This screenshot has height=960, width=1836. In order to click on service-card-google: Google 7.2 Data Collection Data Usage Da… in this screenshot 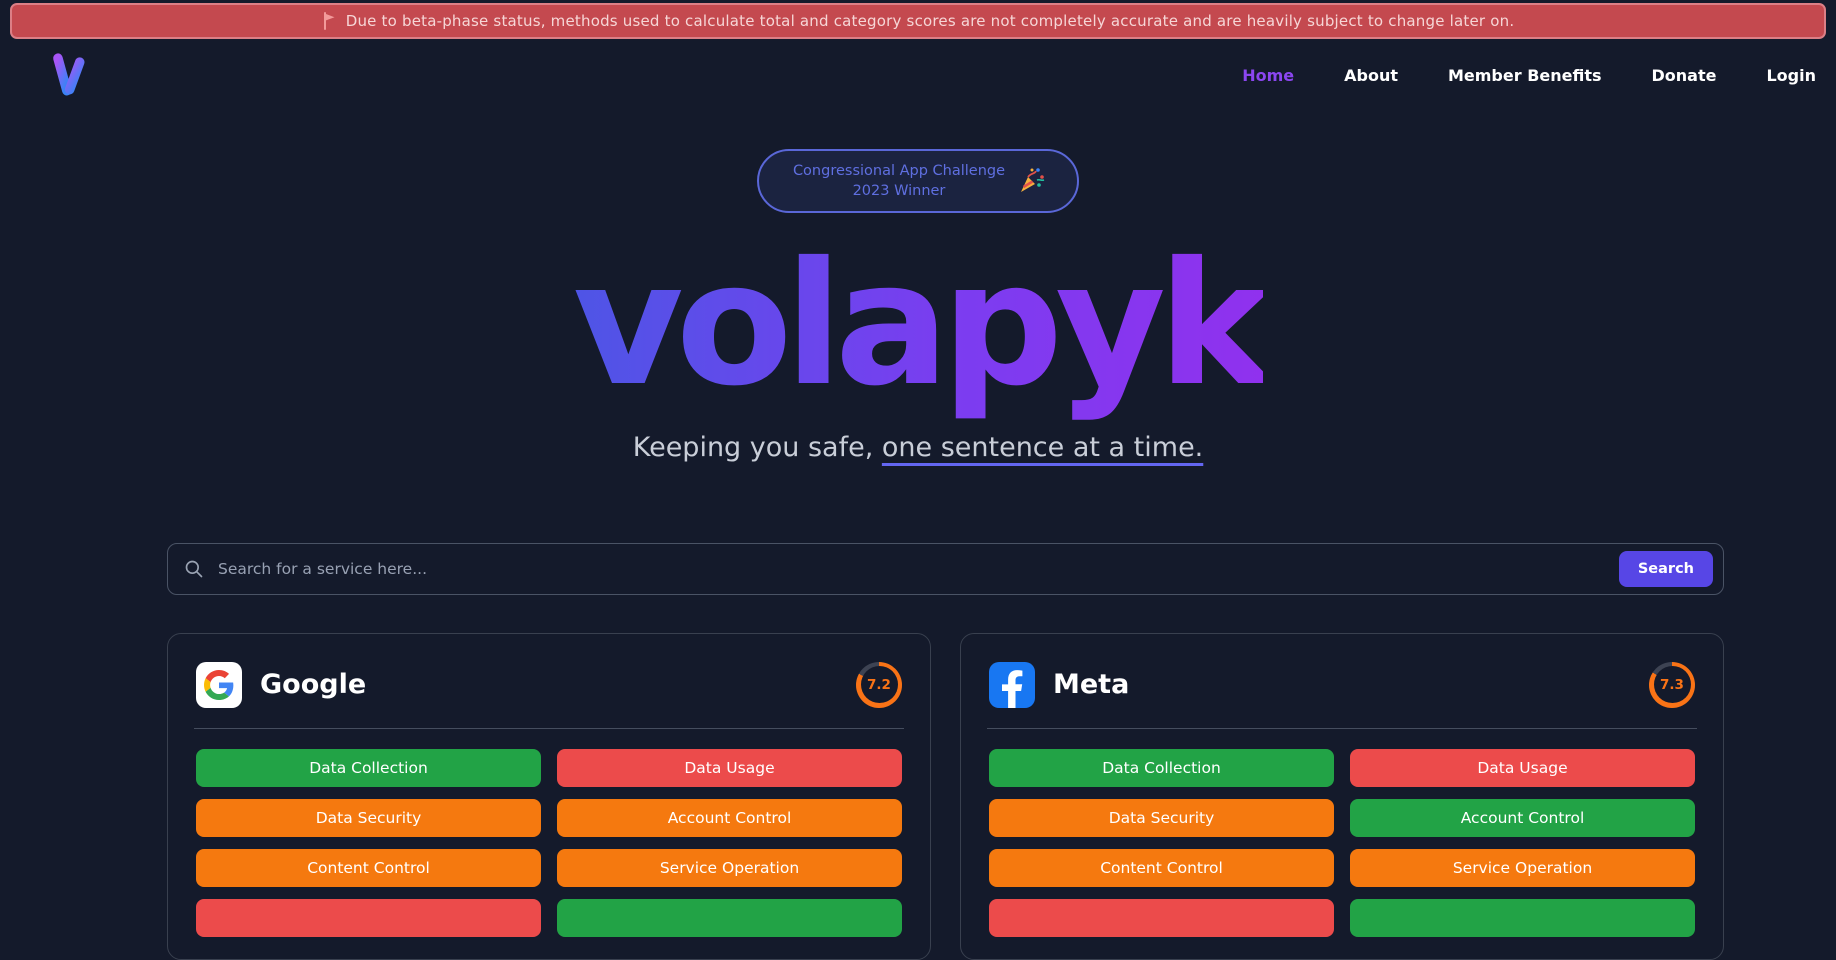, I will do `click(549, 796)`.